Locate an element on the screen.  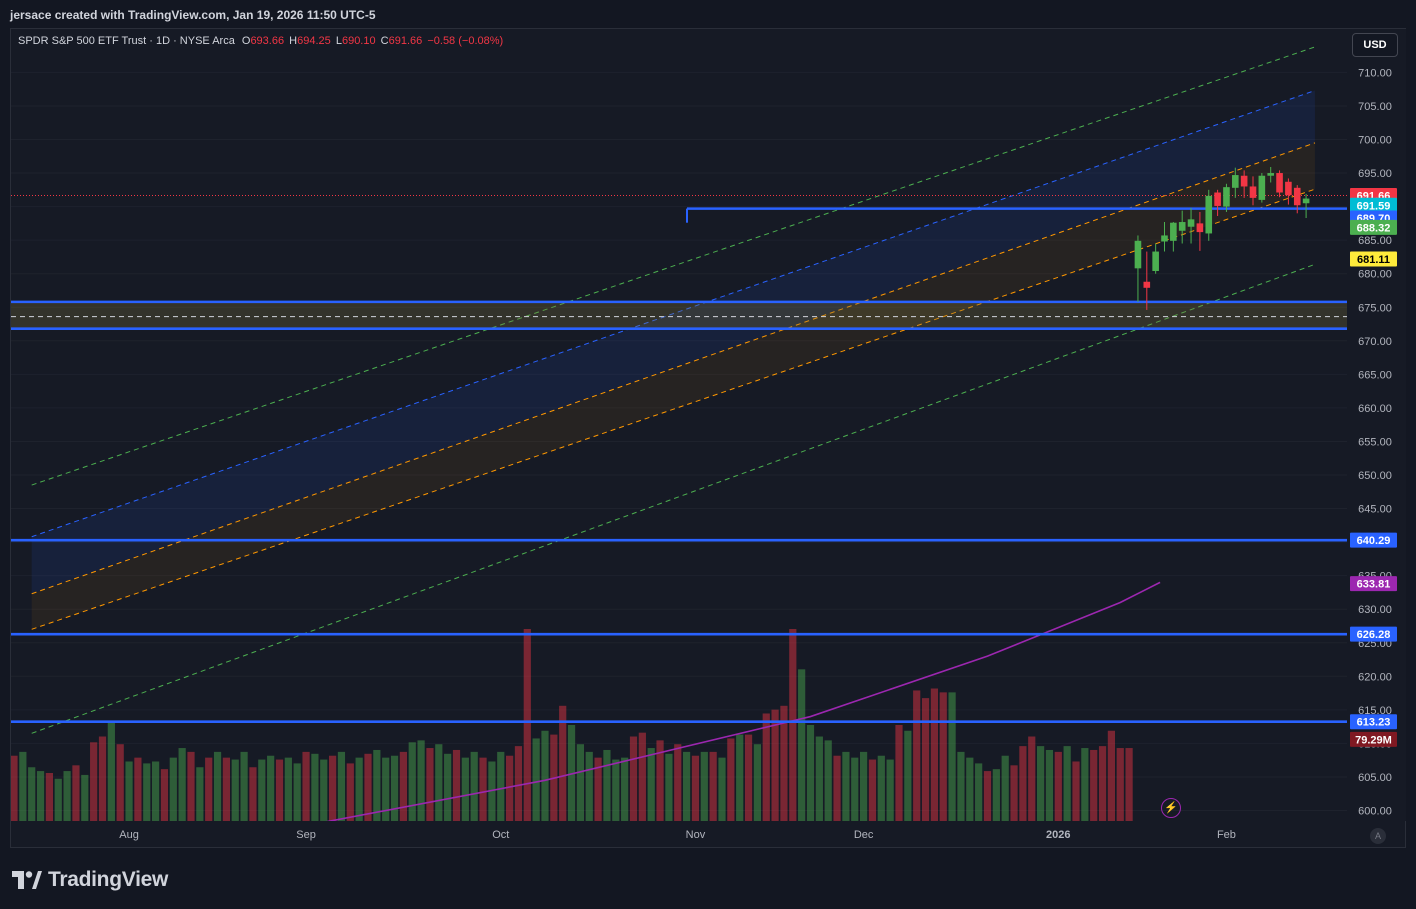
tradingview-logo: TradingView is located at coordinates (90, 880).